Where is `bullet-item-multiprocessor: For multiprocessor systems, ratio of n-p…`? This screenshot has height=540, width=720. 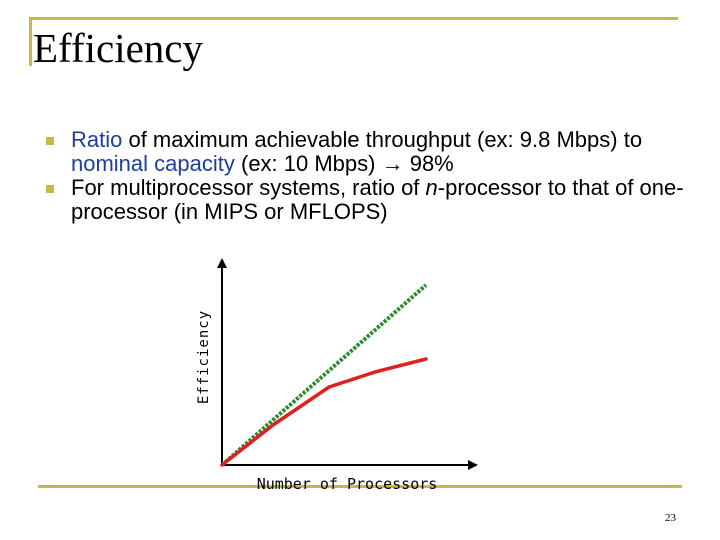
bullet-item-multiprocessor: For multiprocessor systems, ratio of n-p… is located at coordinates (366, 200).